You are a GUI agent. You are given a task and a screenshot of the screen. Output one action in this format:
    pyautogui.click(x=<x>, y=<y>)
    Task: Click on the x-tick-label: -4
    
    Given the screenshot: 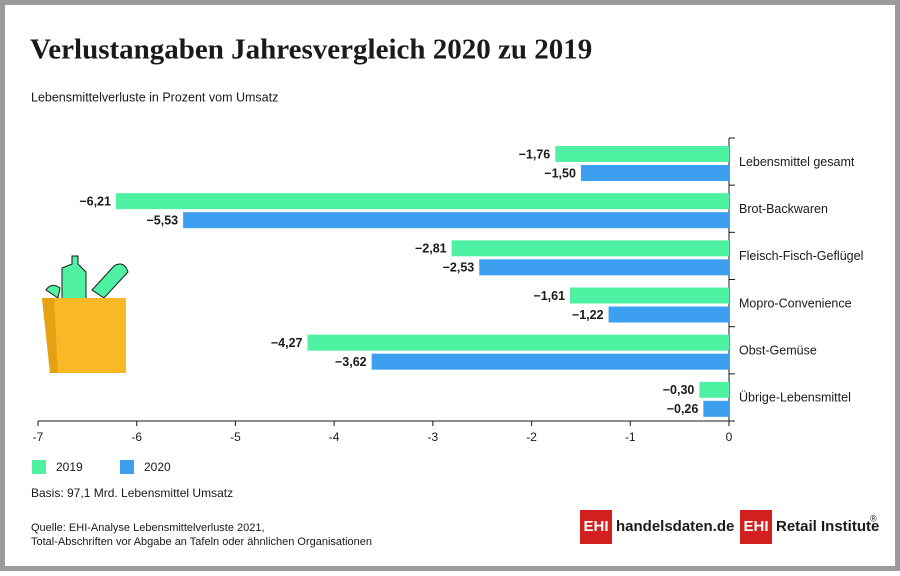 What is the action you would take?
    pyautogui.click(x=334, y=437)
    